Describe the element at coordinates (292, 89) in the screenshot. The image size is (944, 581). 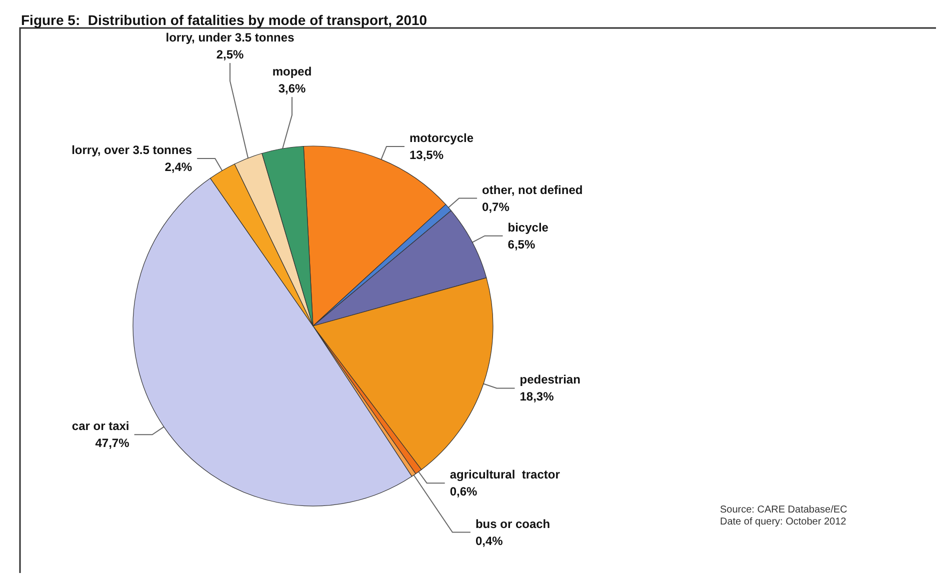
I see `data-label: 3,6%` at that location.